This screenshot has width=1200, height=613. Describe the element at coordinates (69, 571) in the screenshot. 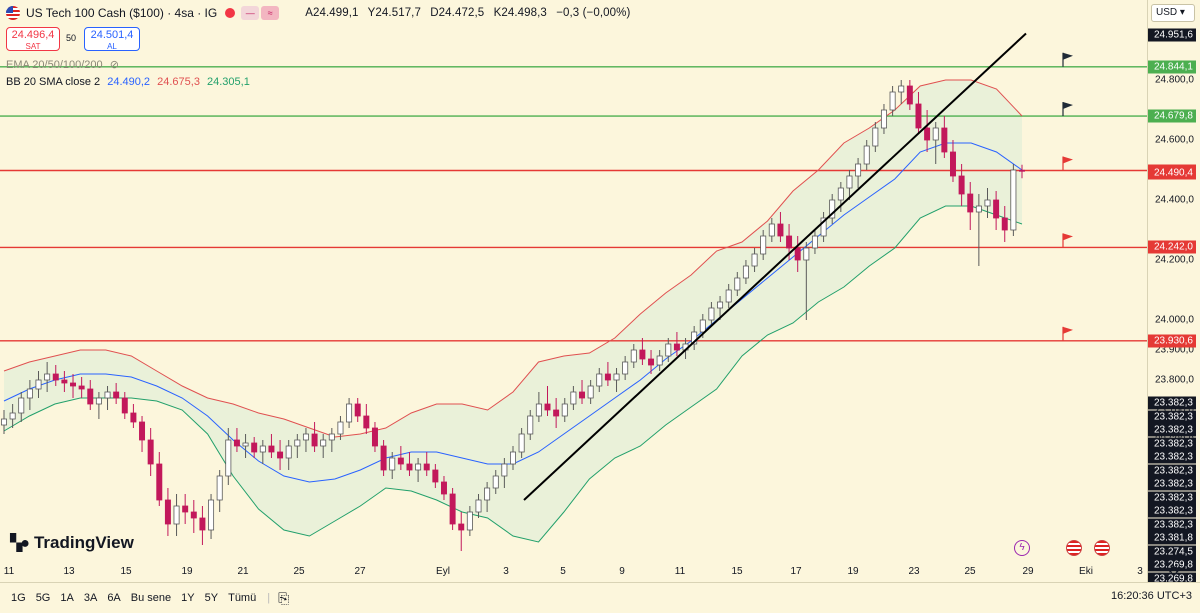

I see `time-tick-label: 13` at that location.